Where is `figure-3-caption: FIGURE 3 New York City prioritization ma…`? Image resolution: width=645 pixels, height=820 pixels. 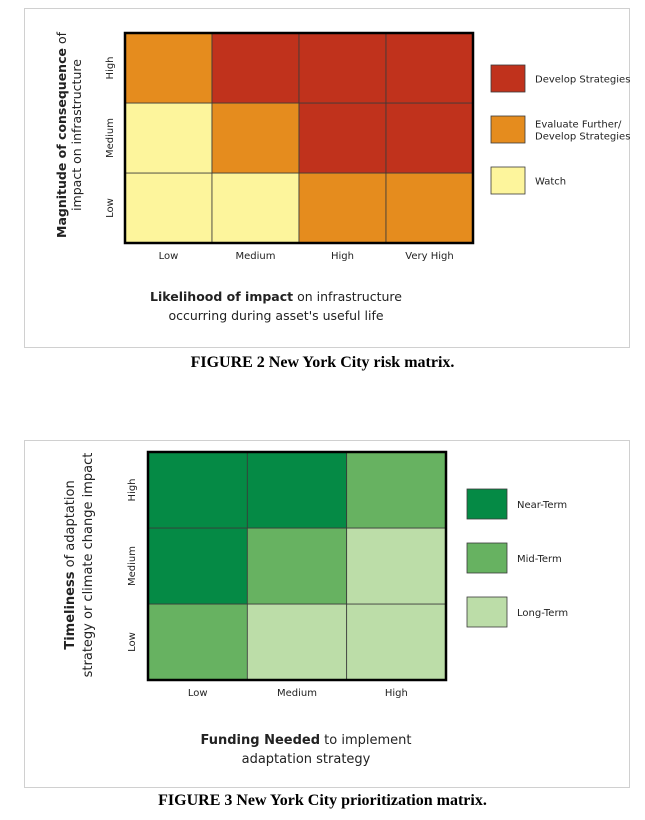
figure-3-caption: FIGURE 3 New York City prioritization ma… is located at coordinates (322, 800).